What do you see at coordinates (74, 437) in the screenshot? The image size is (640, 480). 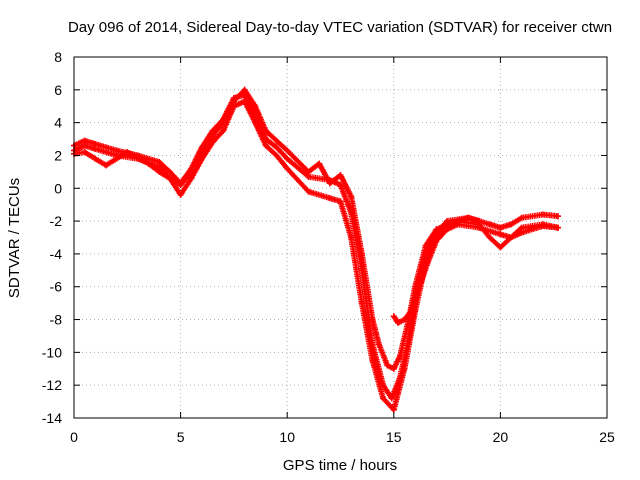 I see `x-tick-label: 0` at bounding box center [74, 437].